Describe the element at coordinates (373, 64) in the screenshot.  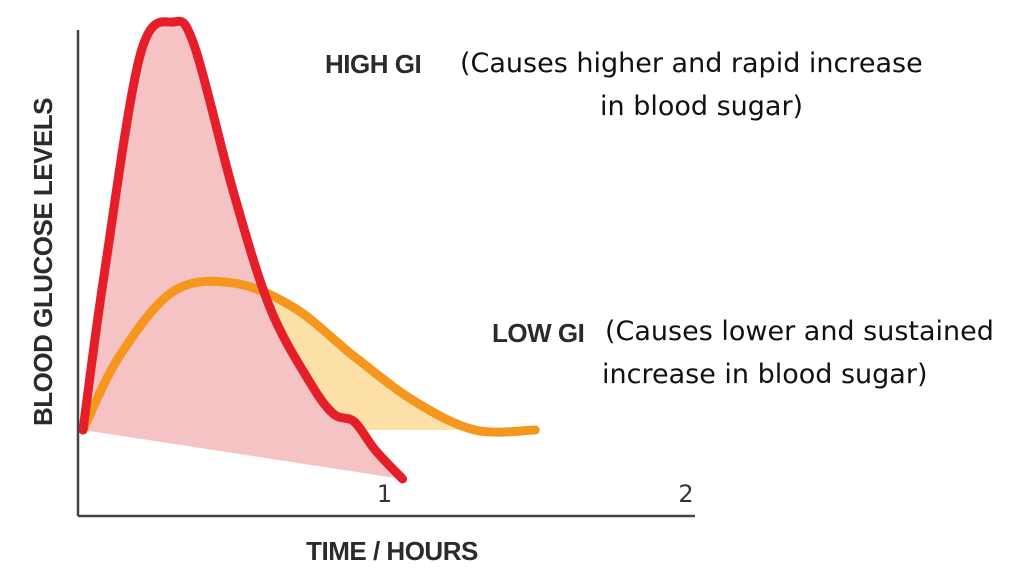
I see `high-gi-label: HIGH GI` at that location.